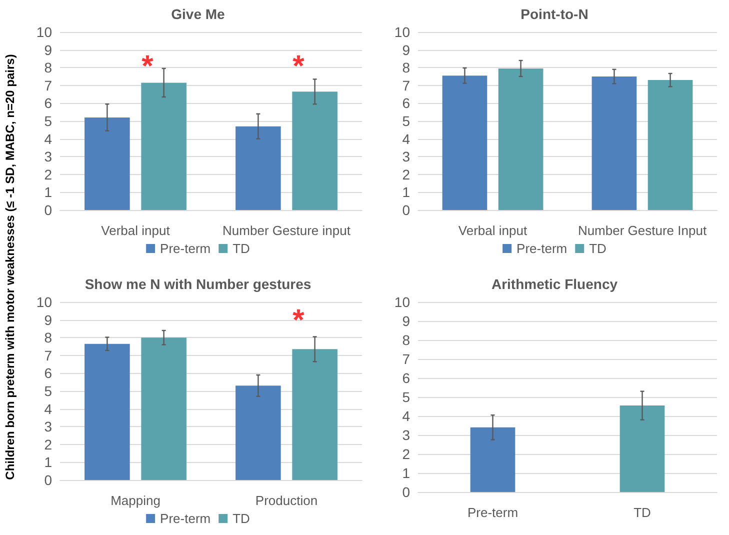  I want to click on x-tick-label: Number Gesture Input, so click(642, 230).